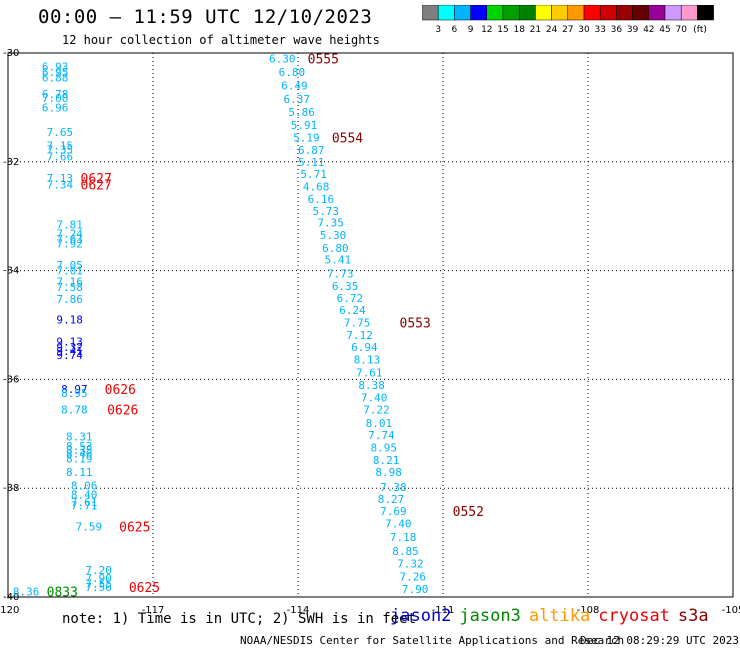  What do you see at coordinates (74, 389) in the screenshot?
I see `wave-height-label: 8.97` at bounding box center [74, 389].